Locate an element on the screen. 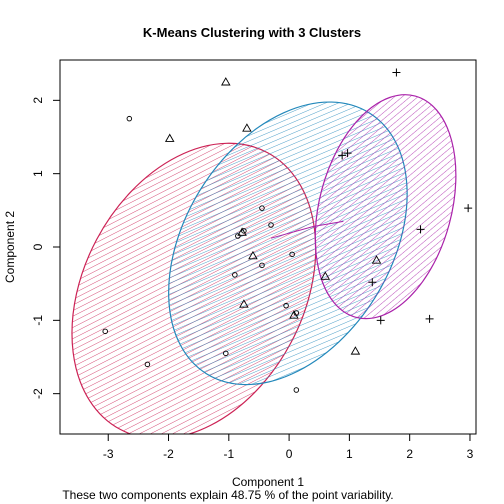  x-tick-label: 2 is located at coordinates (409, 454).